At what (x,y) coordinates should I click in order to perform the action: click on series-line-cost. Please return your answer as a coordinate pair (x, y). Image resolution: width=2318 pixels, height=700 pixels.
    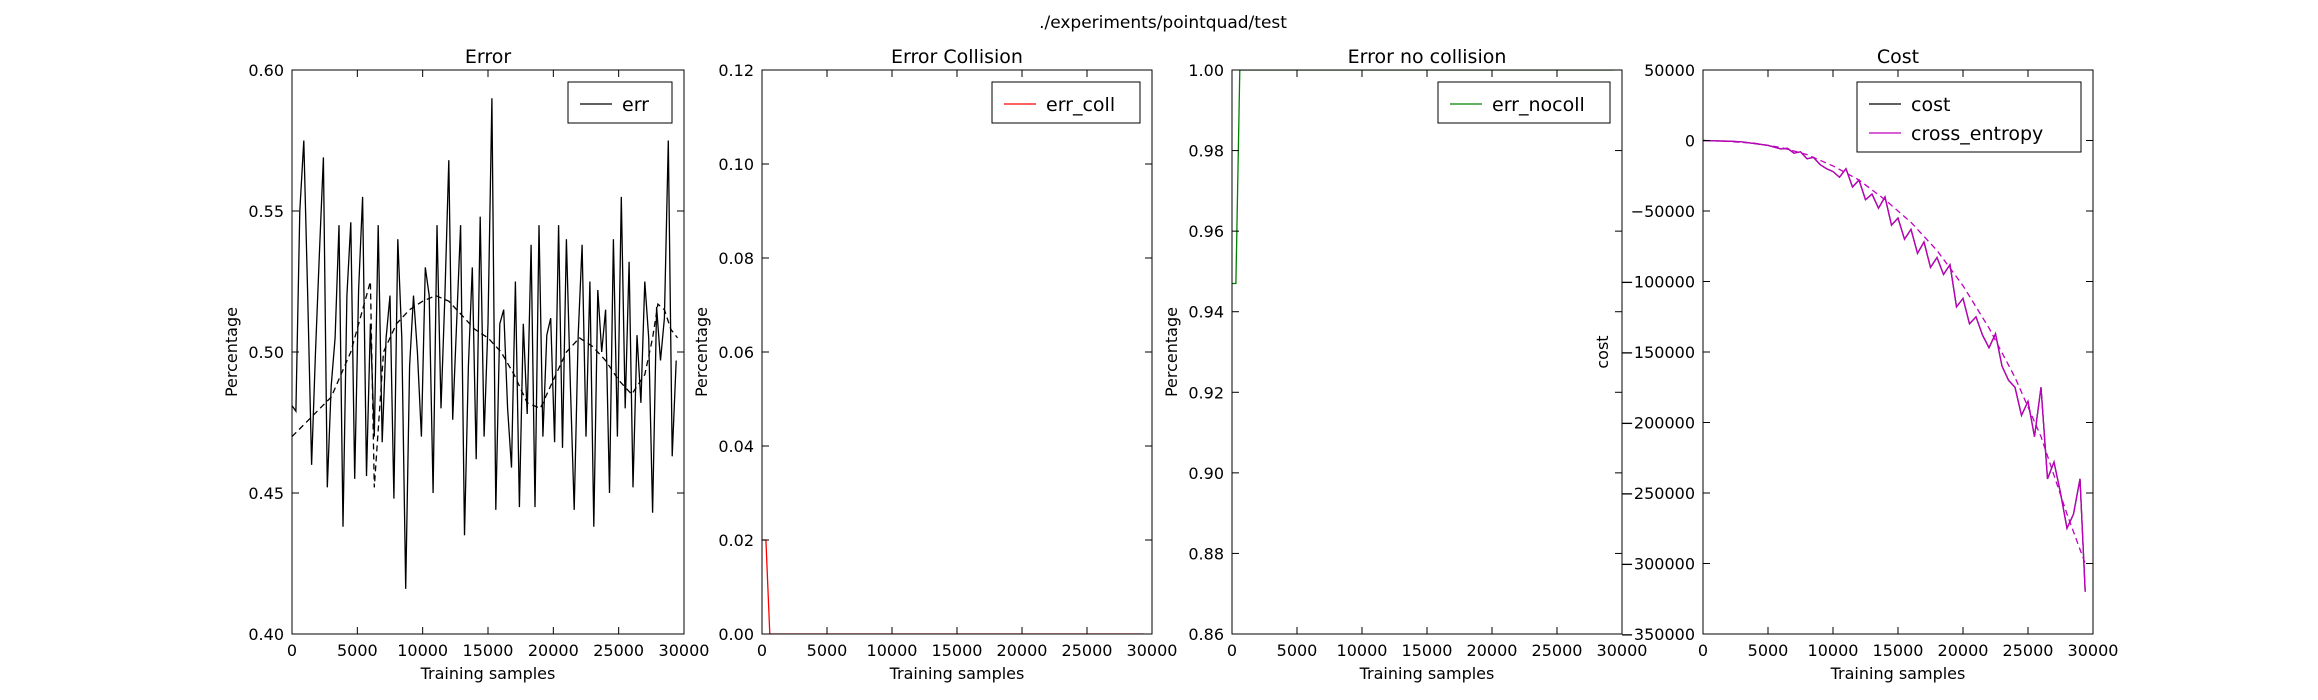
    Looking at the image, I should click on (1894, 365).